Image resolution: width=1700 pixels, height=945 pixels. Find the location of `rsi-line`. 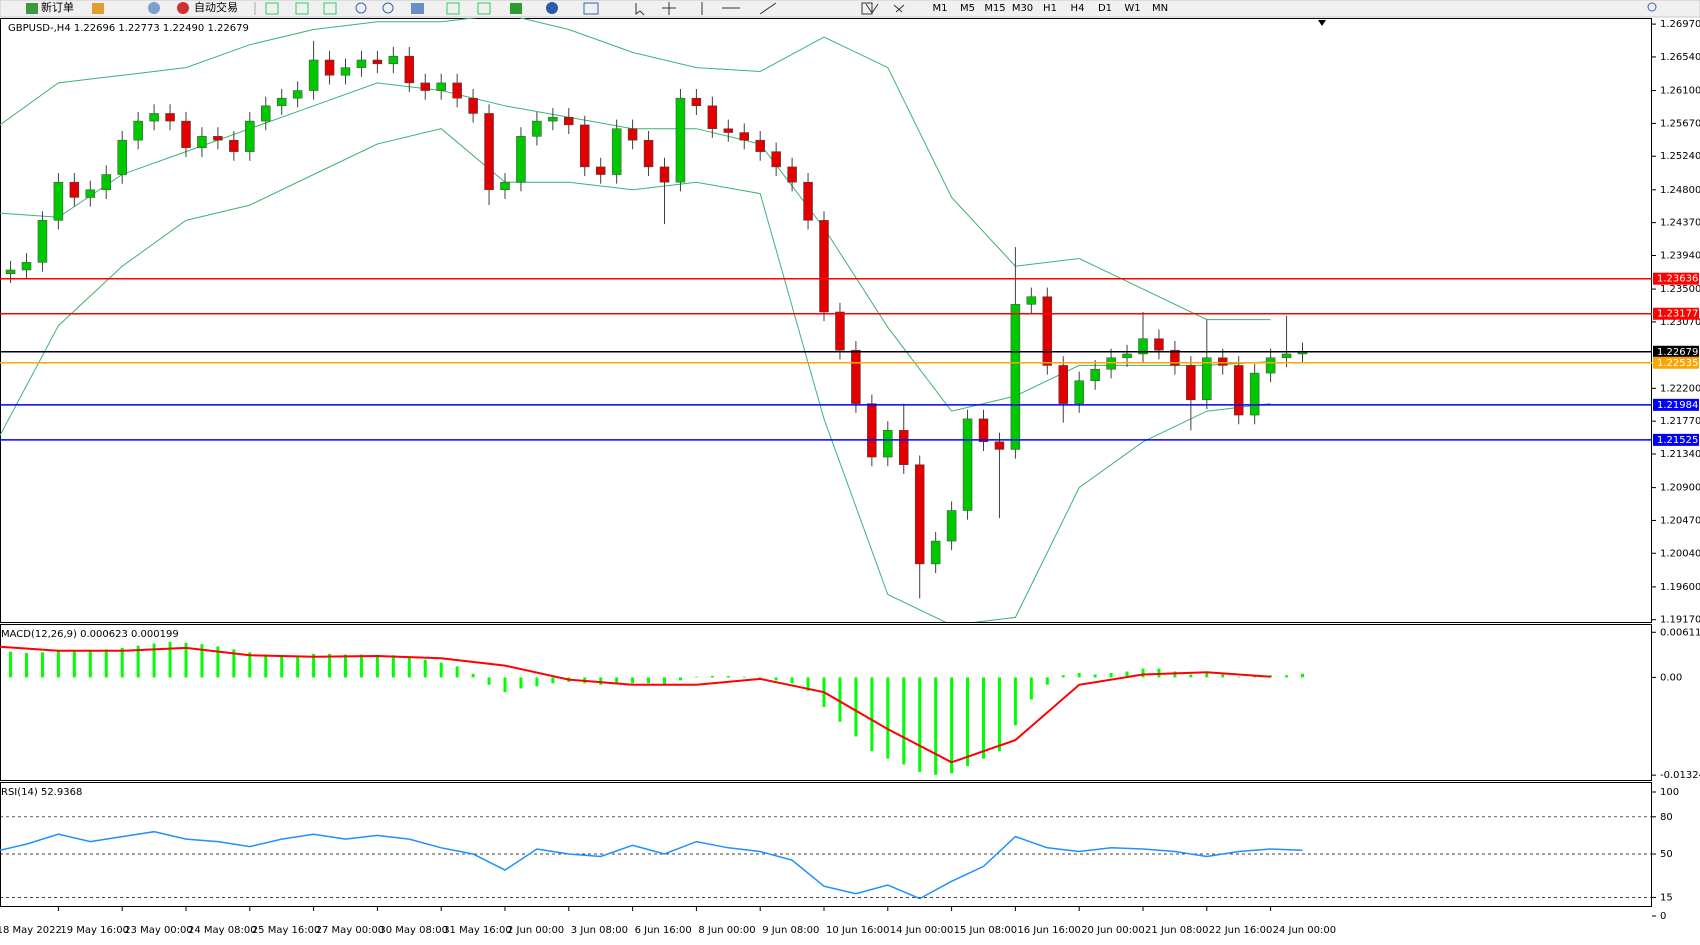

rsi-line is located at coordinates (651, 865).